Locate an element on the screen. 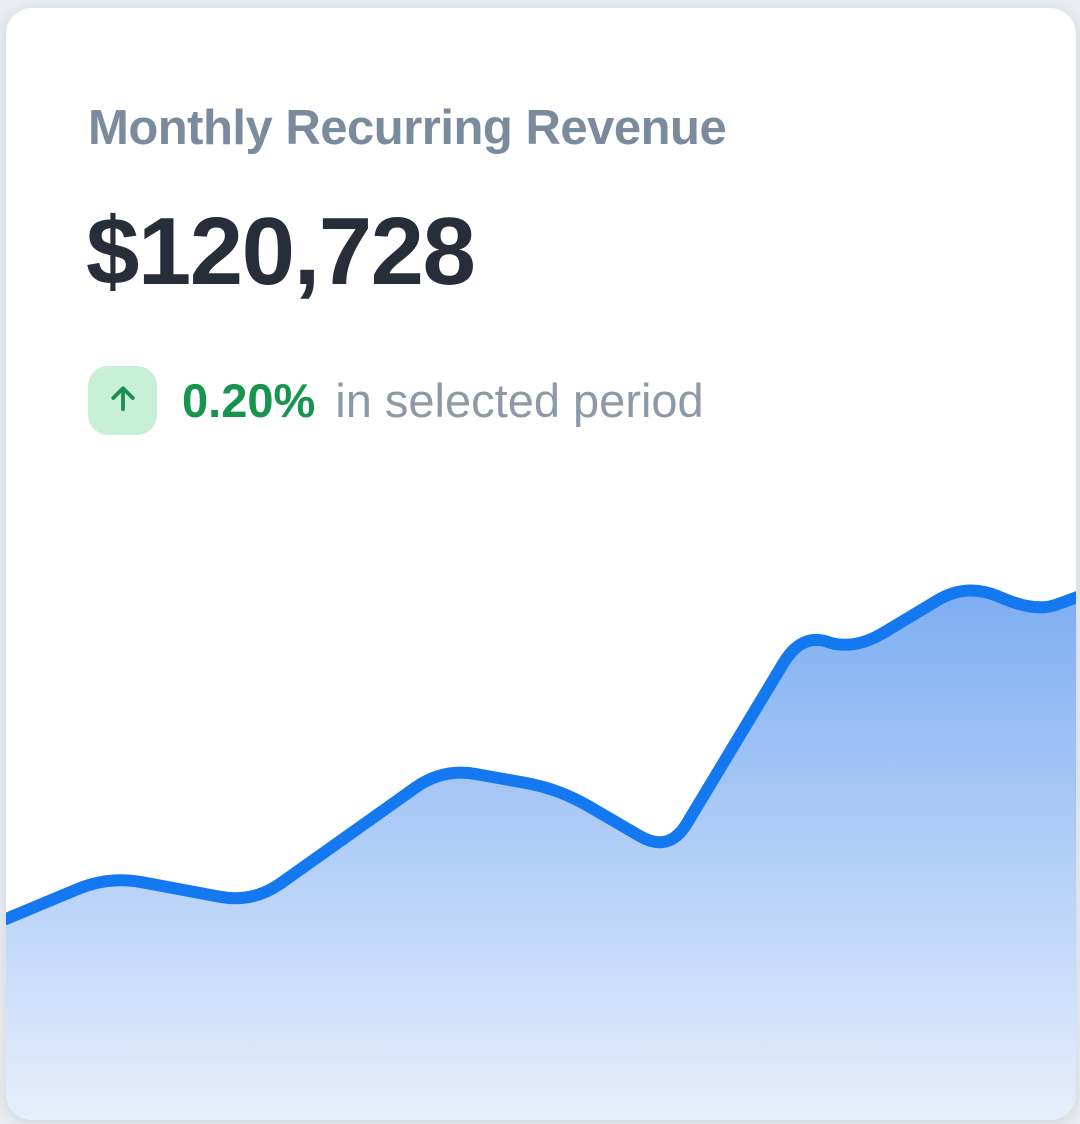  arrow-up-icon is located at coordinates (123, 400).